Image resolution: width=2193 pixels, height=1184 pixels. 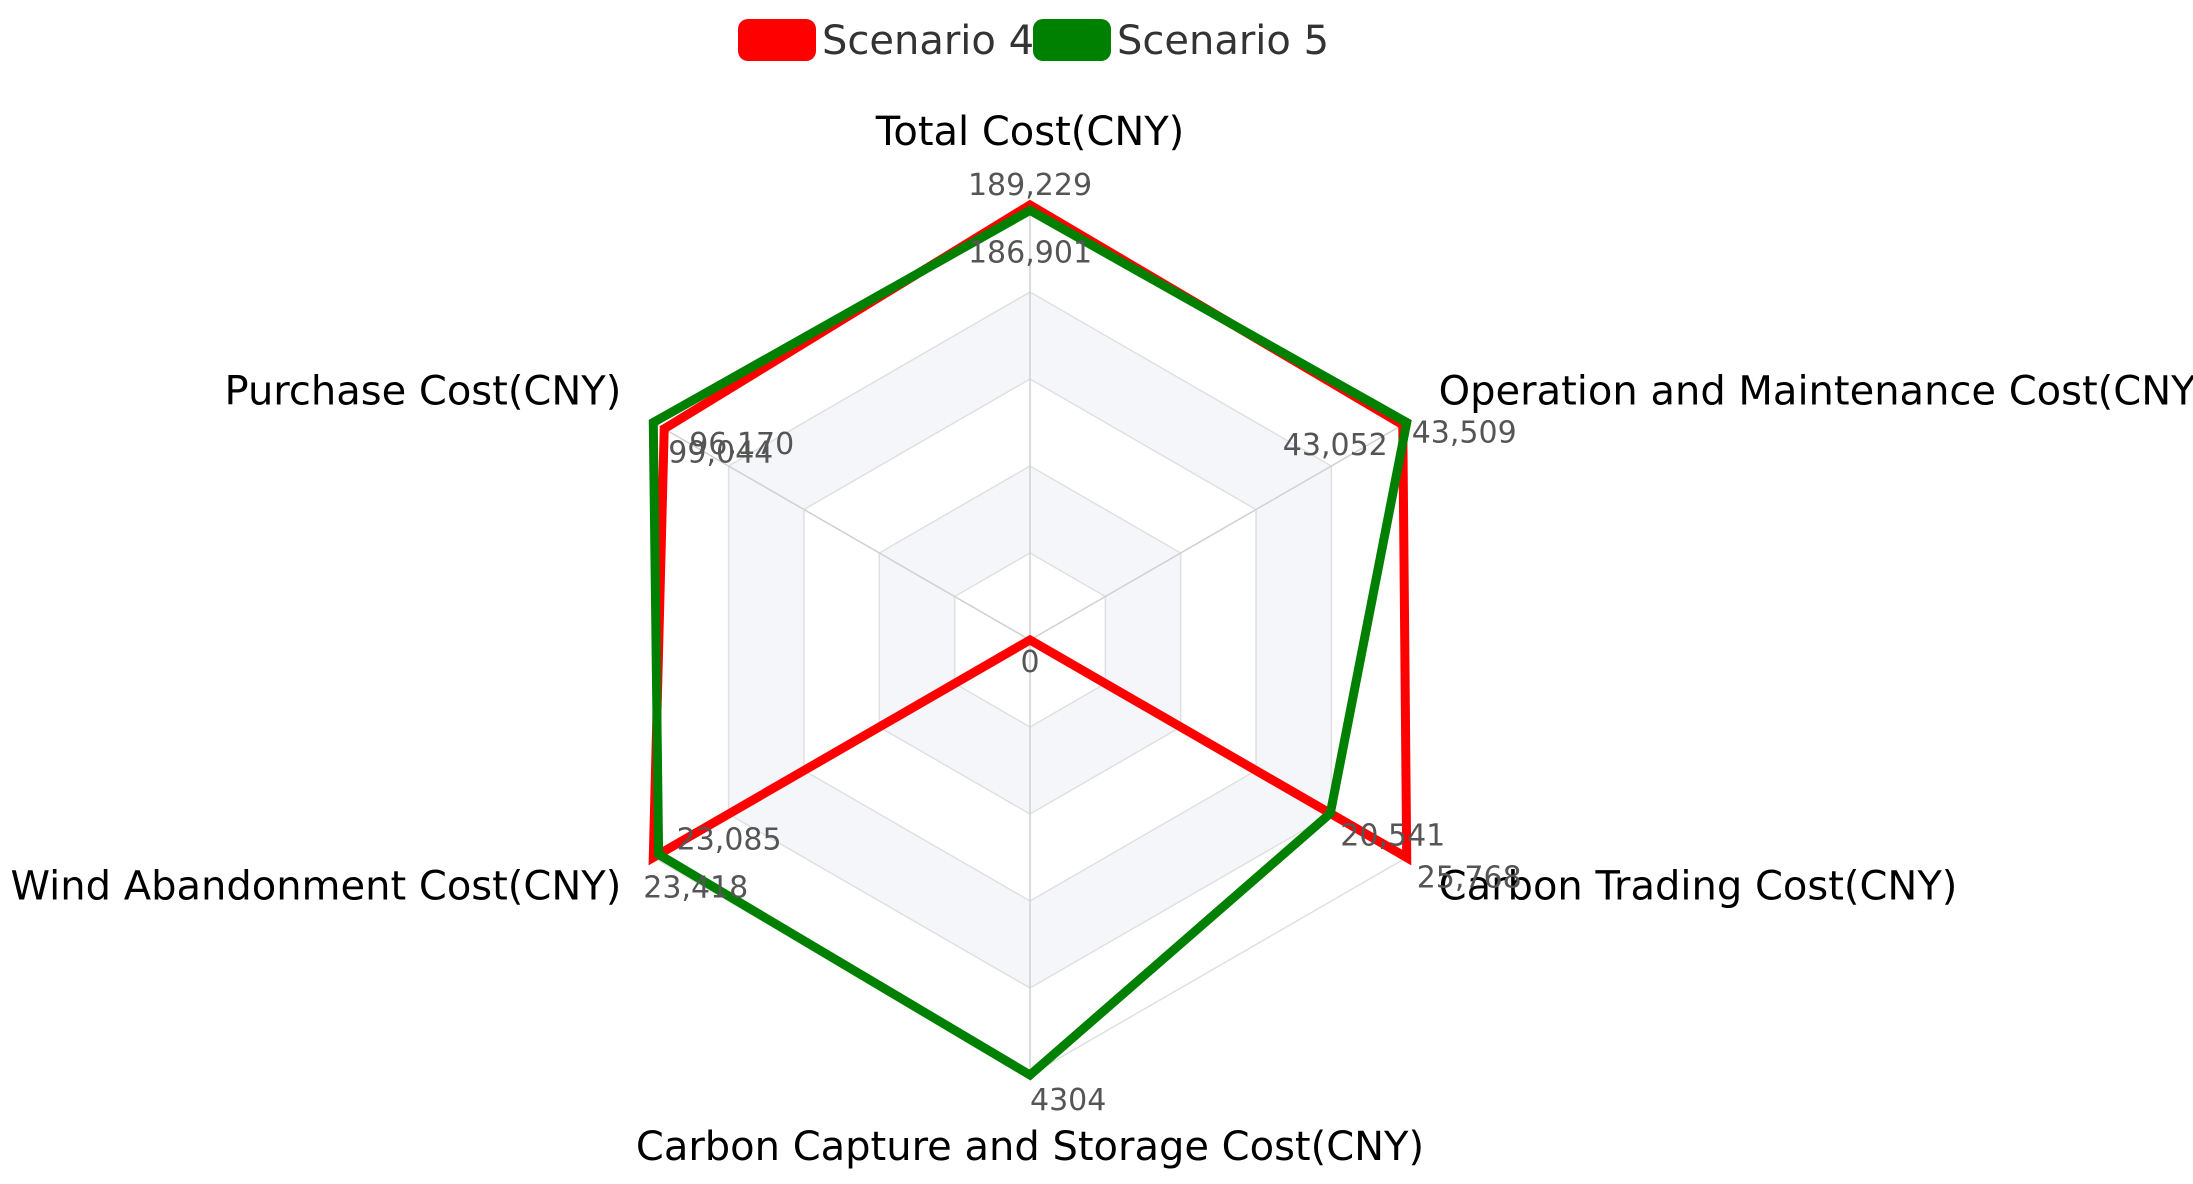 I want to click on axis-label: Wind Abandonment Cost(CNY), so click(x=315, y=887).